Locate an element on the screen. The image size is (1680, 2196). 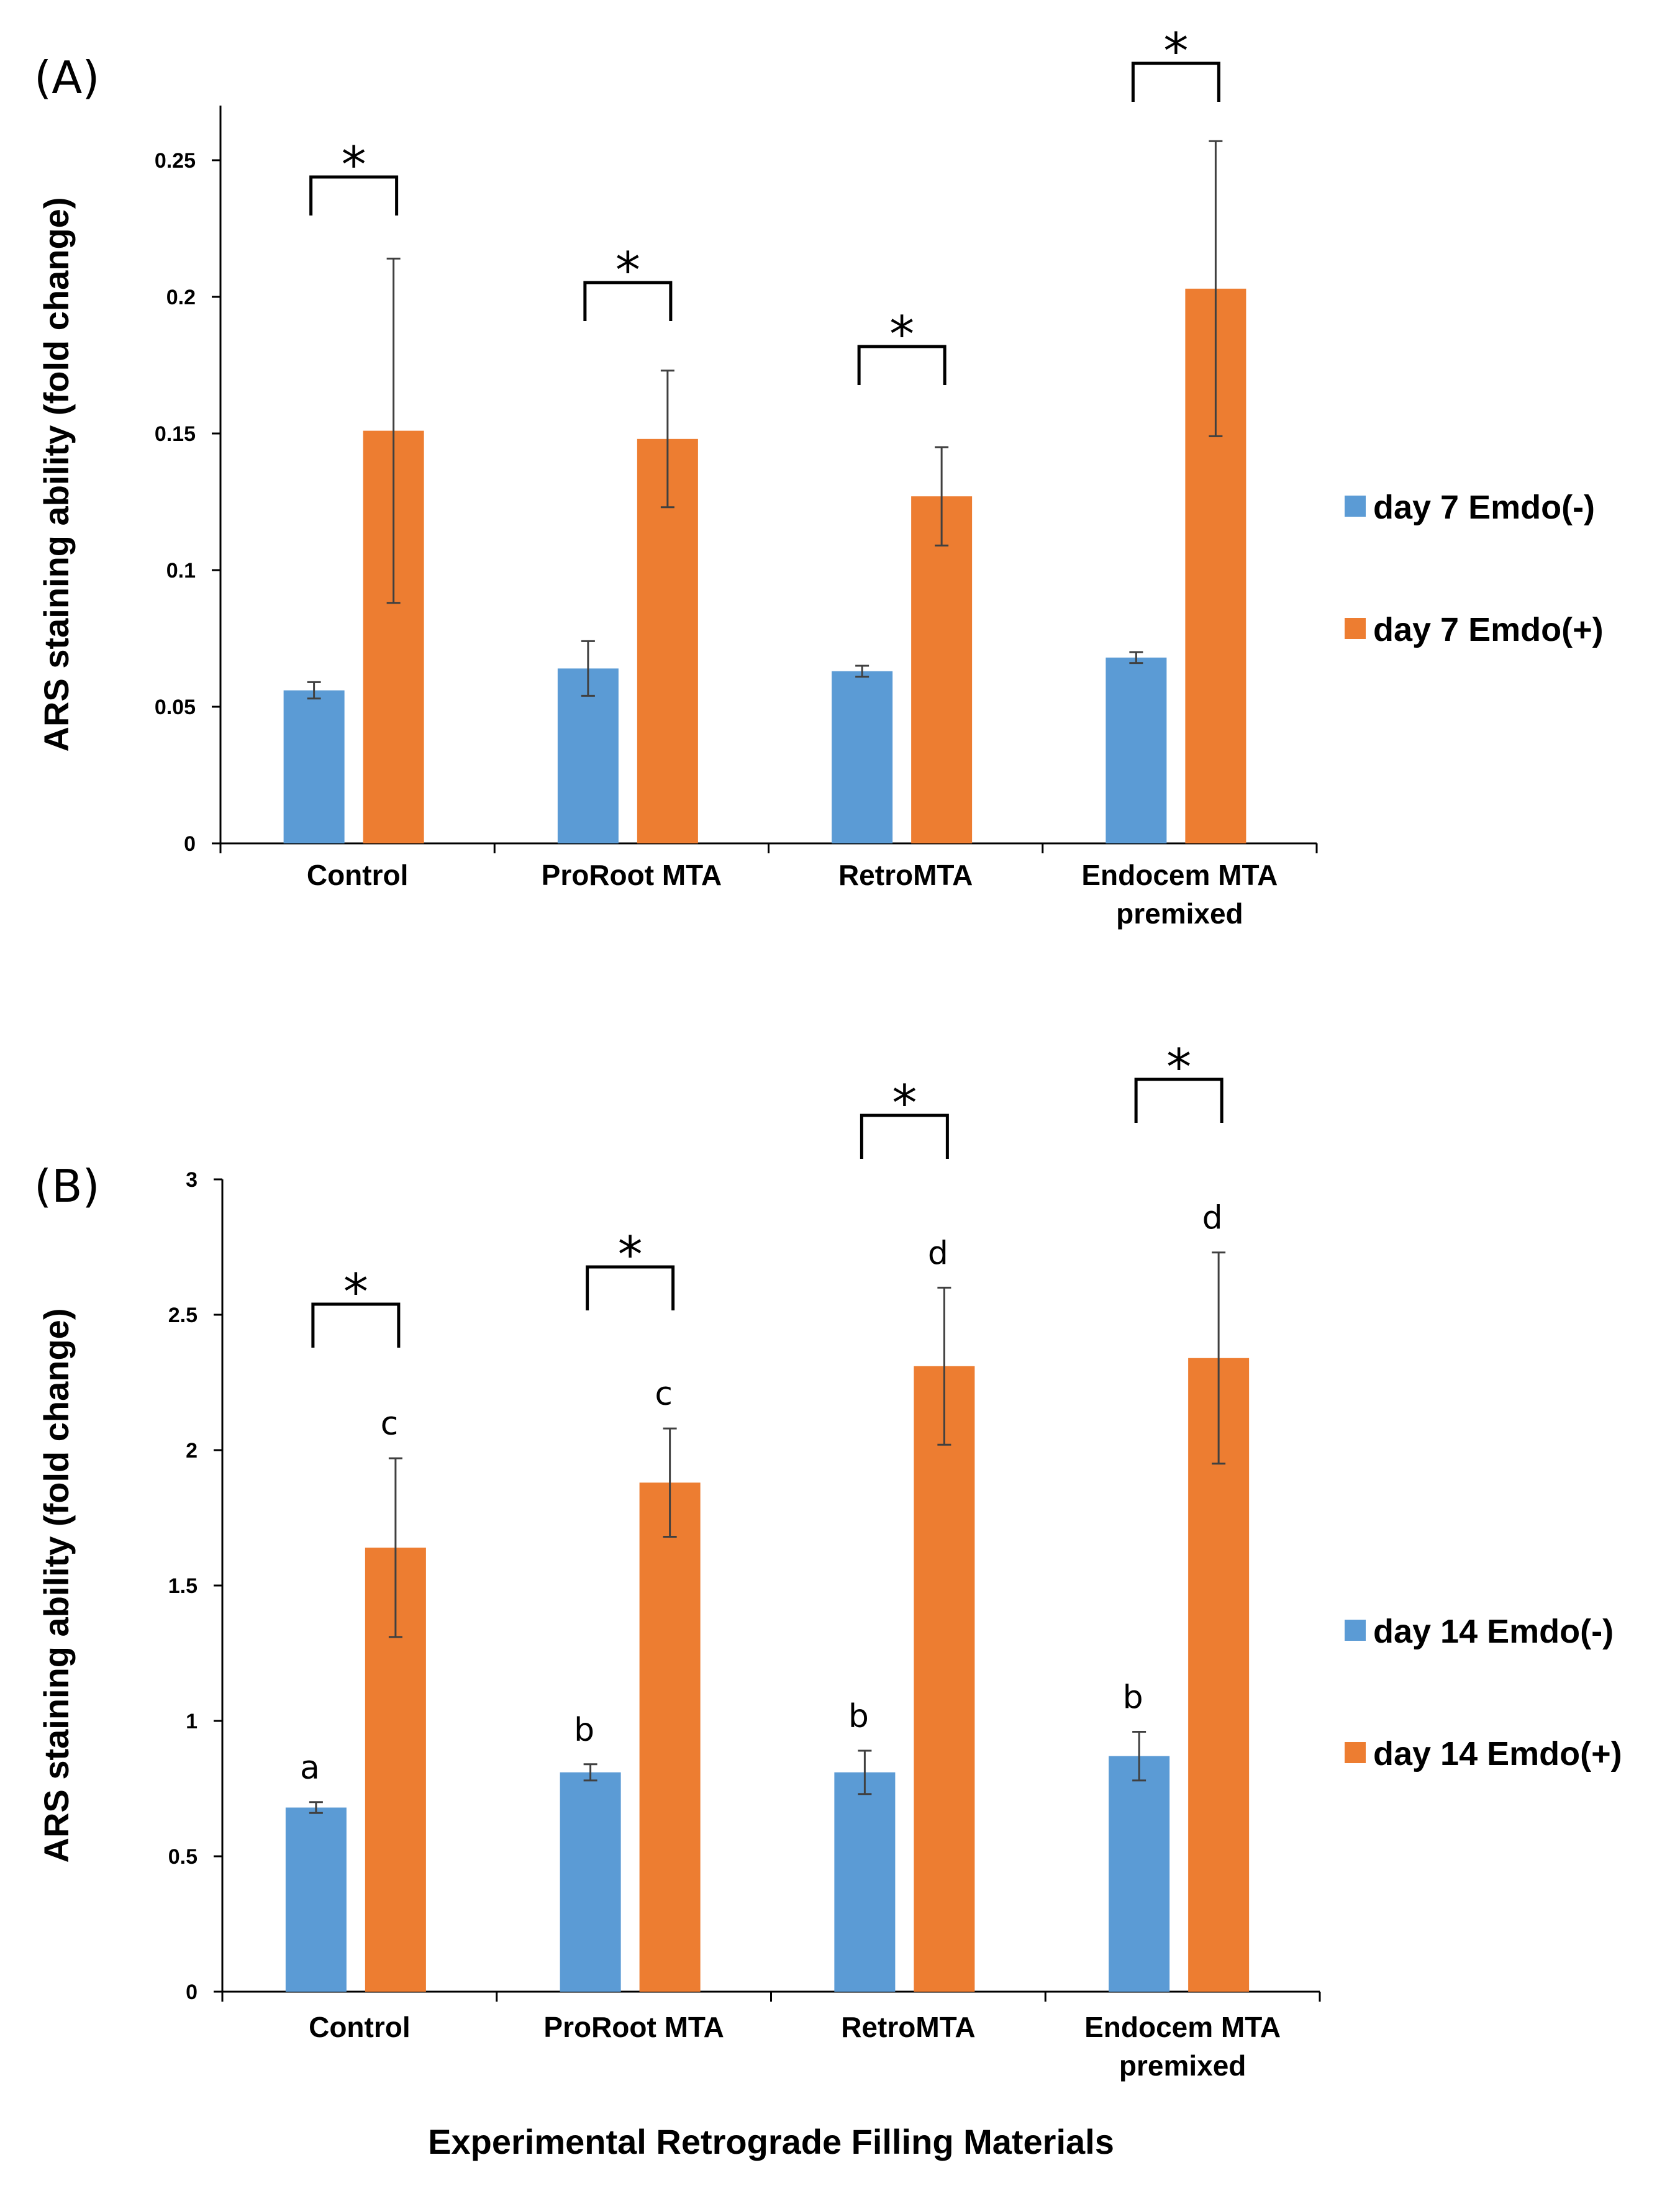
y-tick-label: 0.5 is located at coordinates (183, 1857).